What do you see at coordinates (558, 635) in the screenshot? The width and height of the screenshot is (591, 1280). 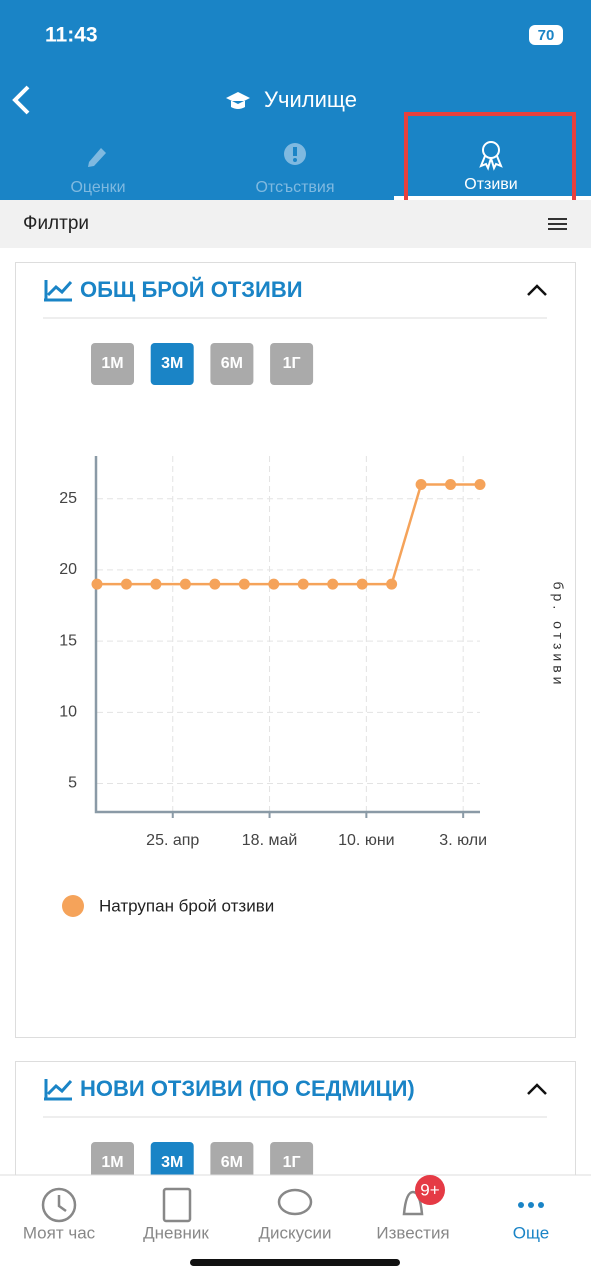 I see `y-axis-label: бр. отзиви` at bounding box center [558, 635].